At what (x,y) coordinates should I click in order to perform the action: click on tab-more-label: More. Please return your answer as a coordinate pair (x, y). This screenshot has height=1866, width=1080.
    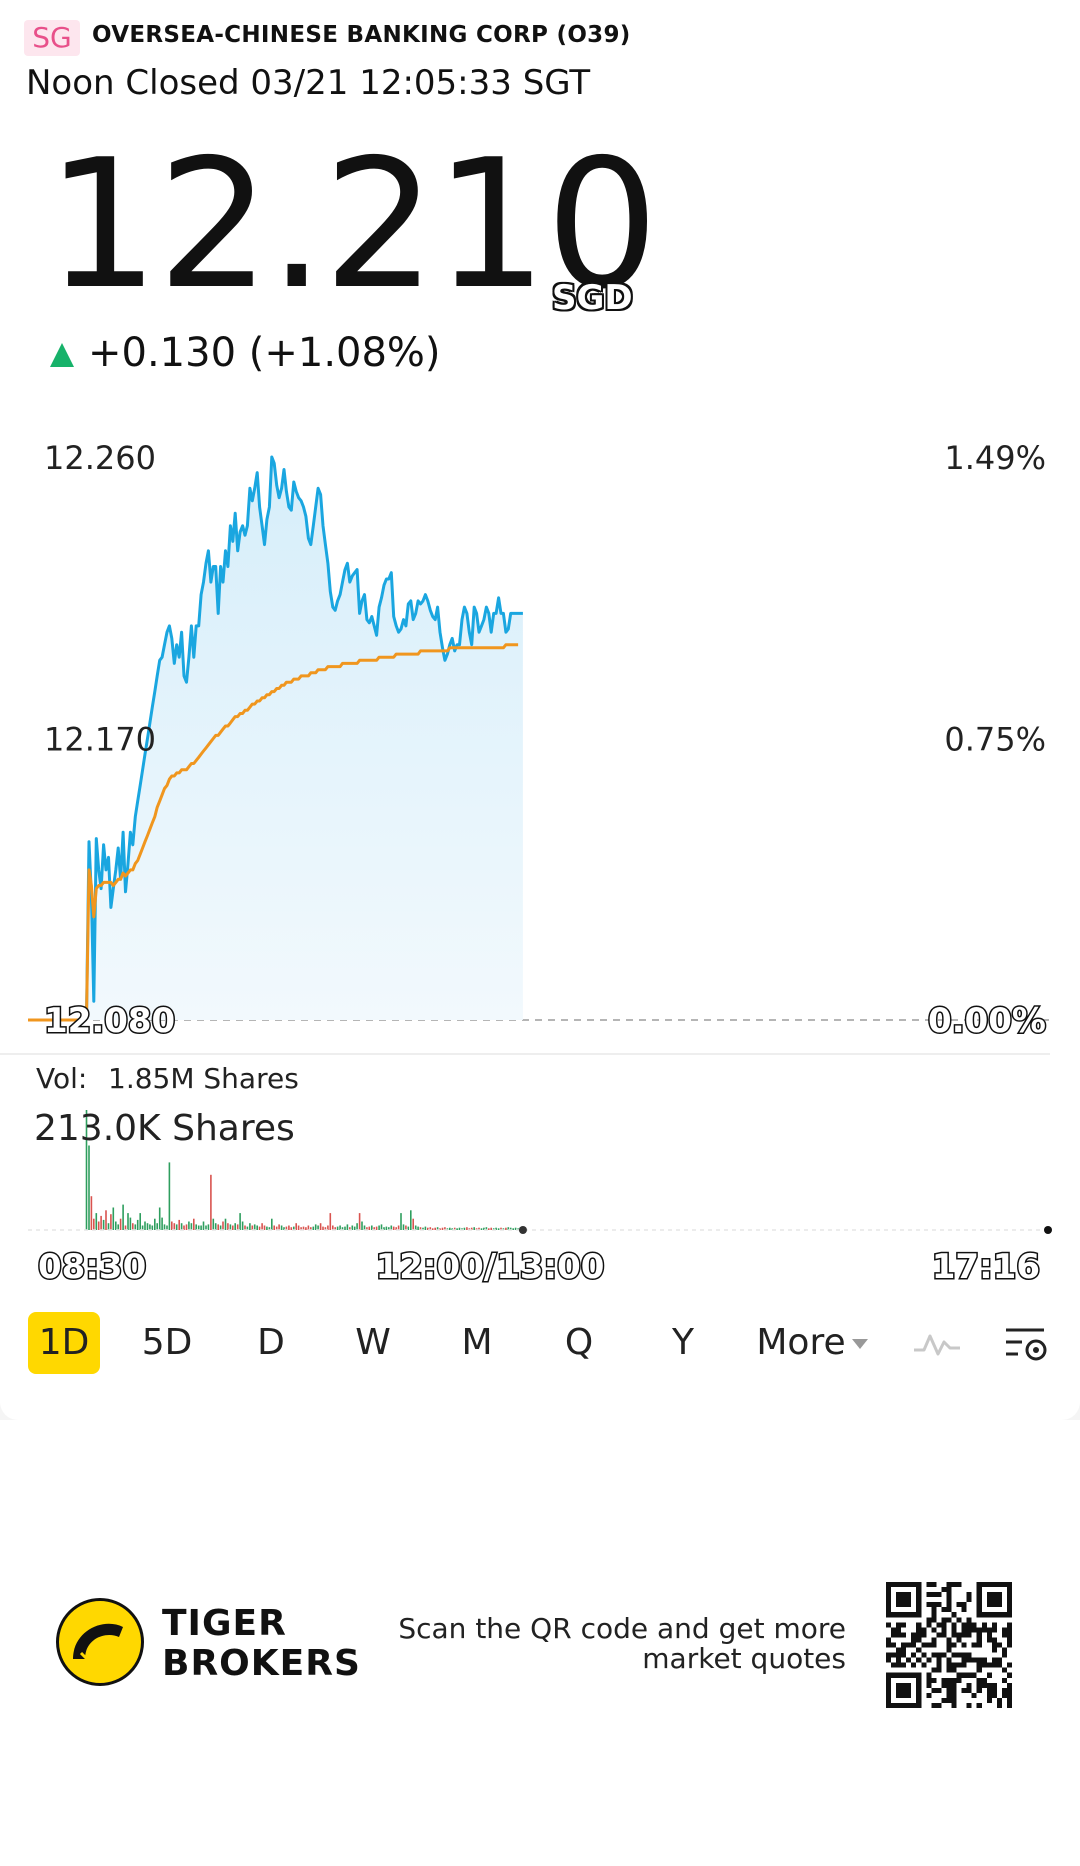
    Looking at the image, I should click on (801, 1342).